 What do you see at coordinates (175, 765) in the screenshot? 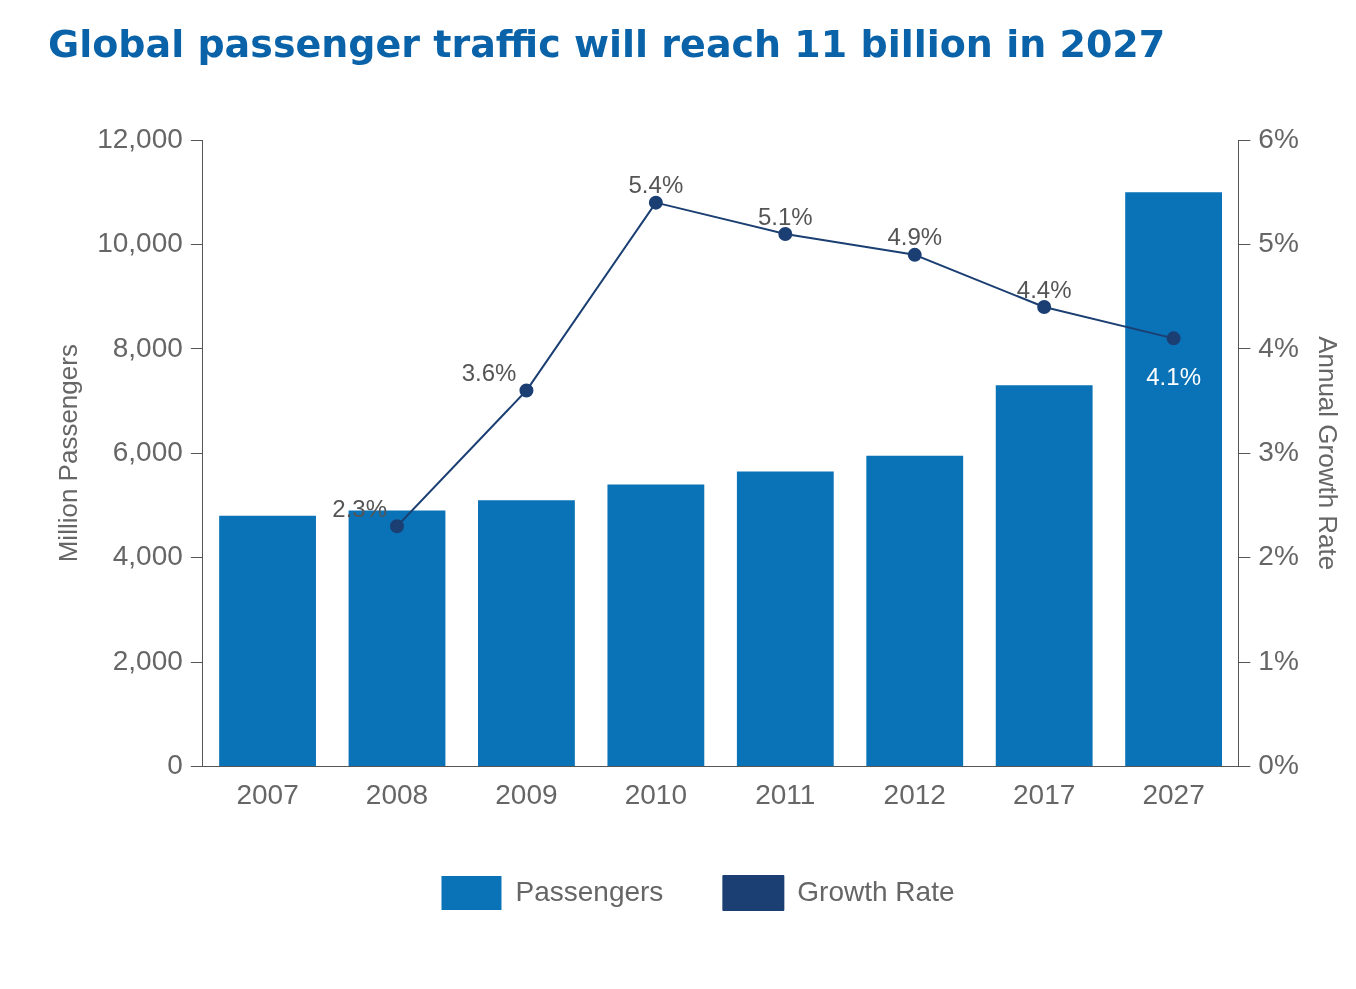
I see `y-tick-label: 0` at bounding box center [175, 765].